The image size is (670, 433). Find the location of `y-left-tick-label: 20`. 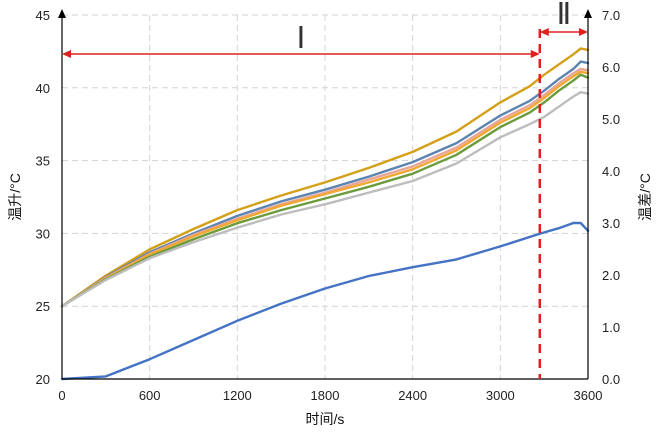

y-left-tick-label: 20 is located at coordinates (43, 379).